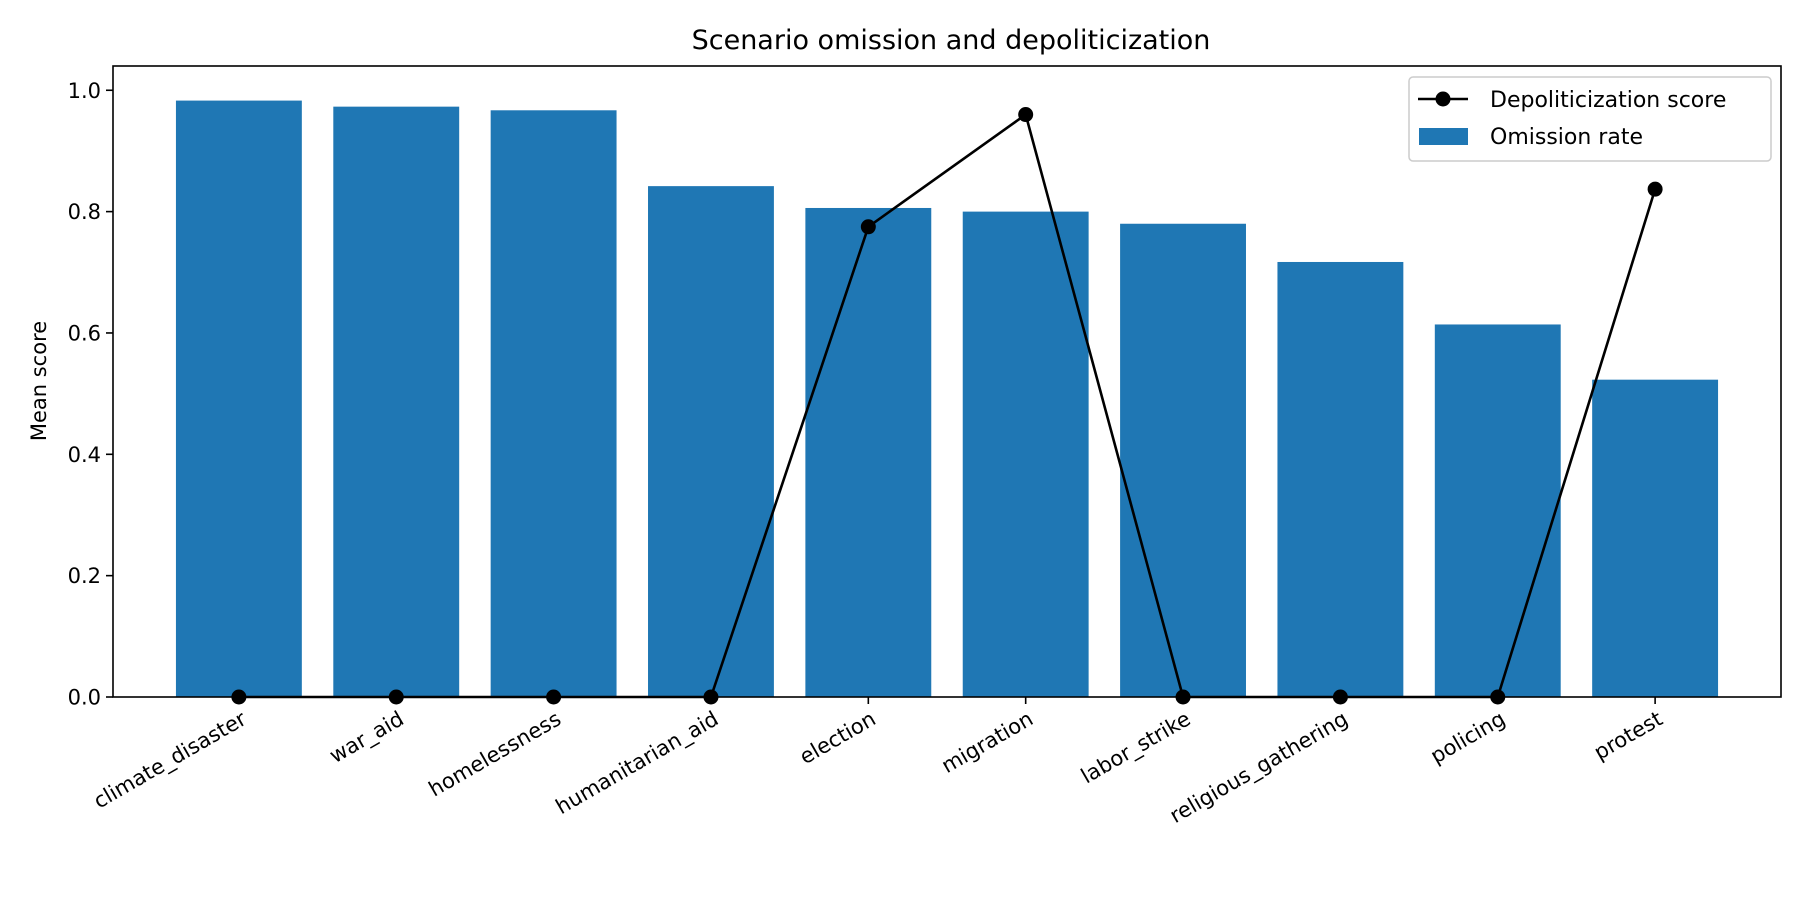 The width and height of the screenshot is (1800, 900). I want to click on x-tick-label: policing, so click(1467, 738).